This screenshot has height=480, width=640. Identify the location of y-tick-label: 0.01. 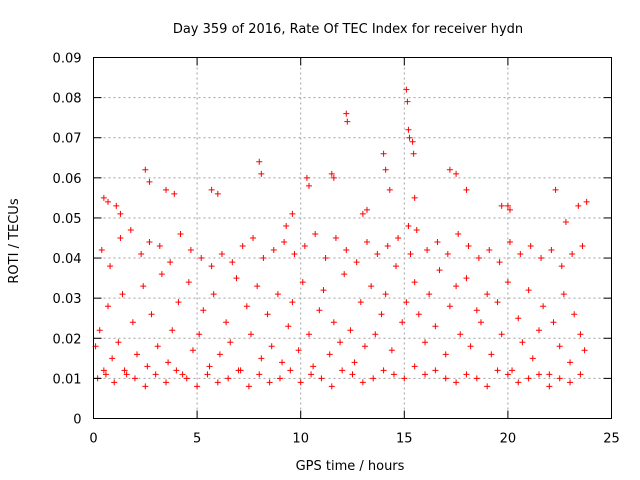
(67, 379).